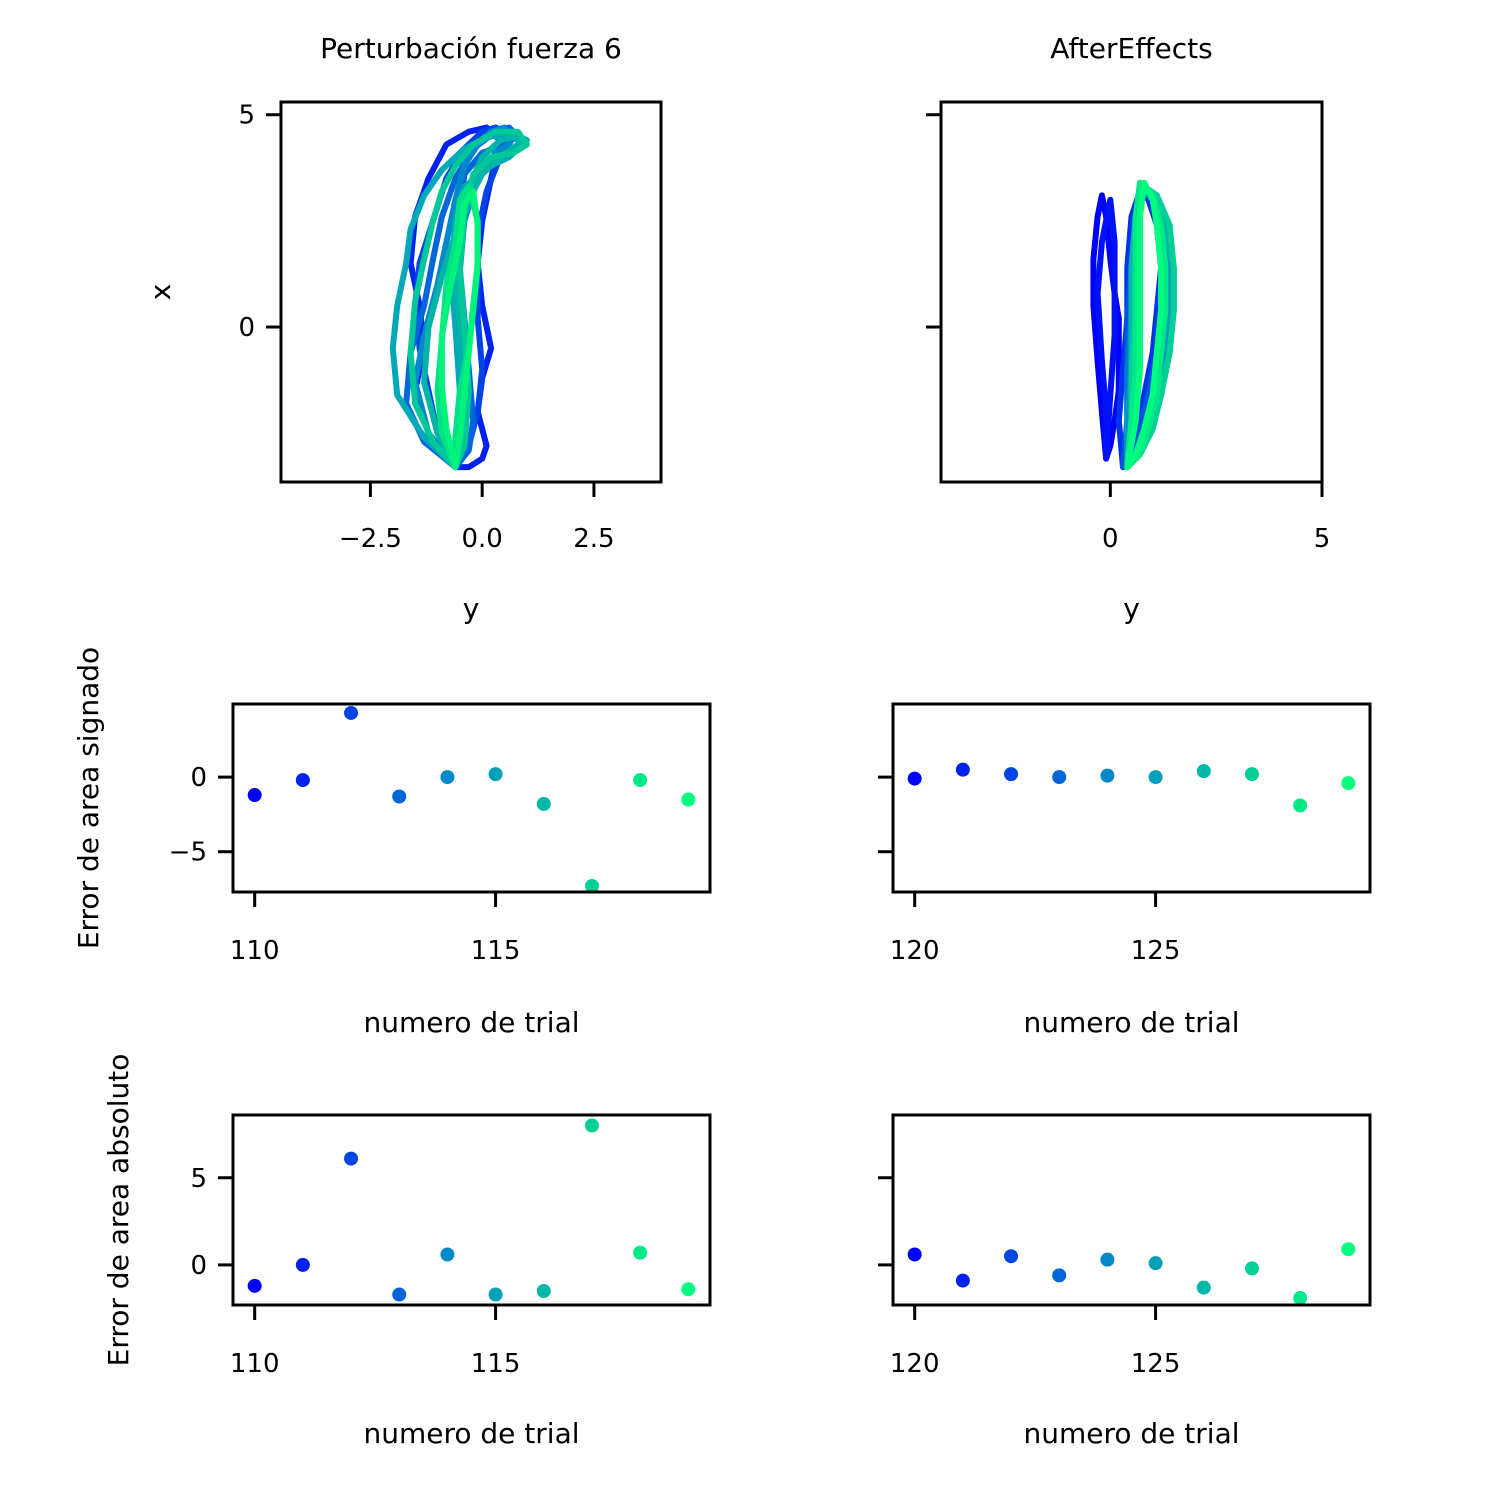  Describe the element at coordinates (471, 48) in the screenshot. I see `chart-title: Perturbación fuerza 6` at that location.